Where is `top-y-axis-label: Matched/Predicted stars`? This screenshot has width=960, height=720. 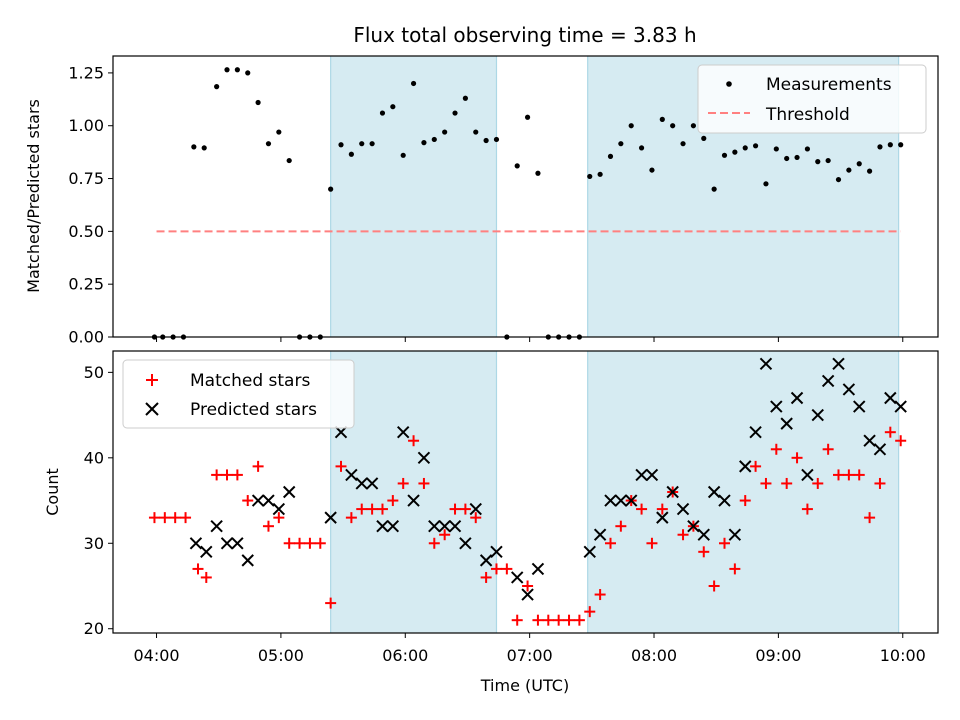 top-y-axis-label: Matched/Predicted stars is located at coordinates (33, 196).